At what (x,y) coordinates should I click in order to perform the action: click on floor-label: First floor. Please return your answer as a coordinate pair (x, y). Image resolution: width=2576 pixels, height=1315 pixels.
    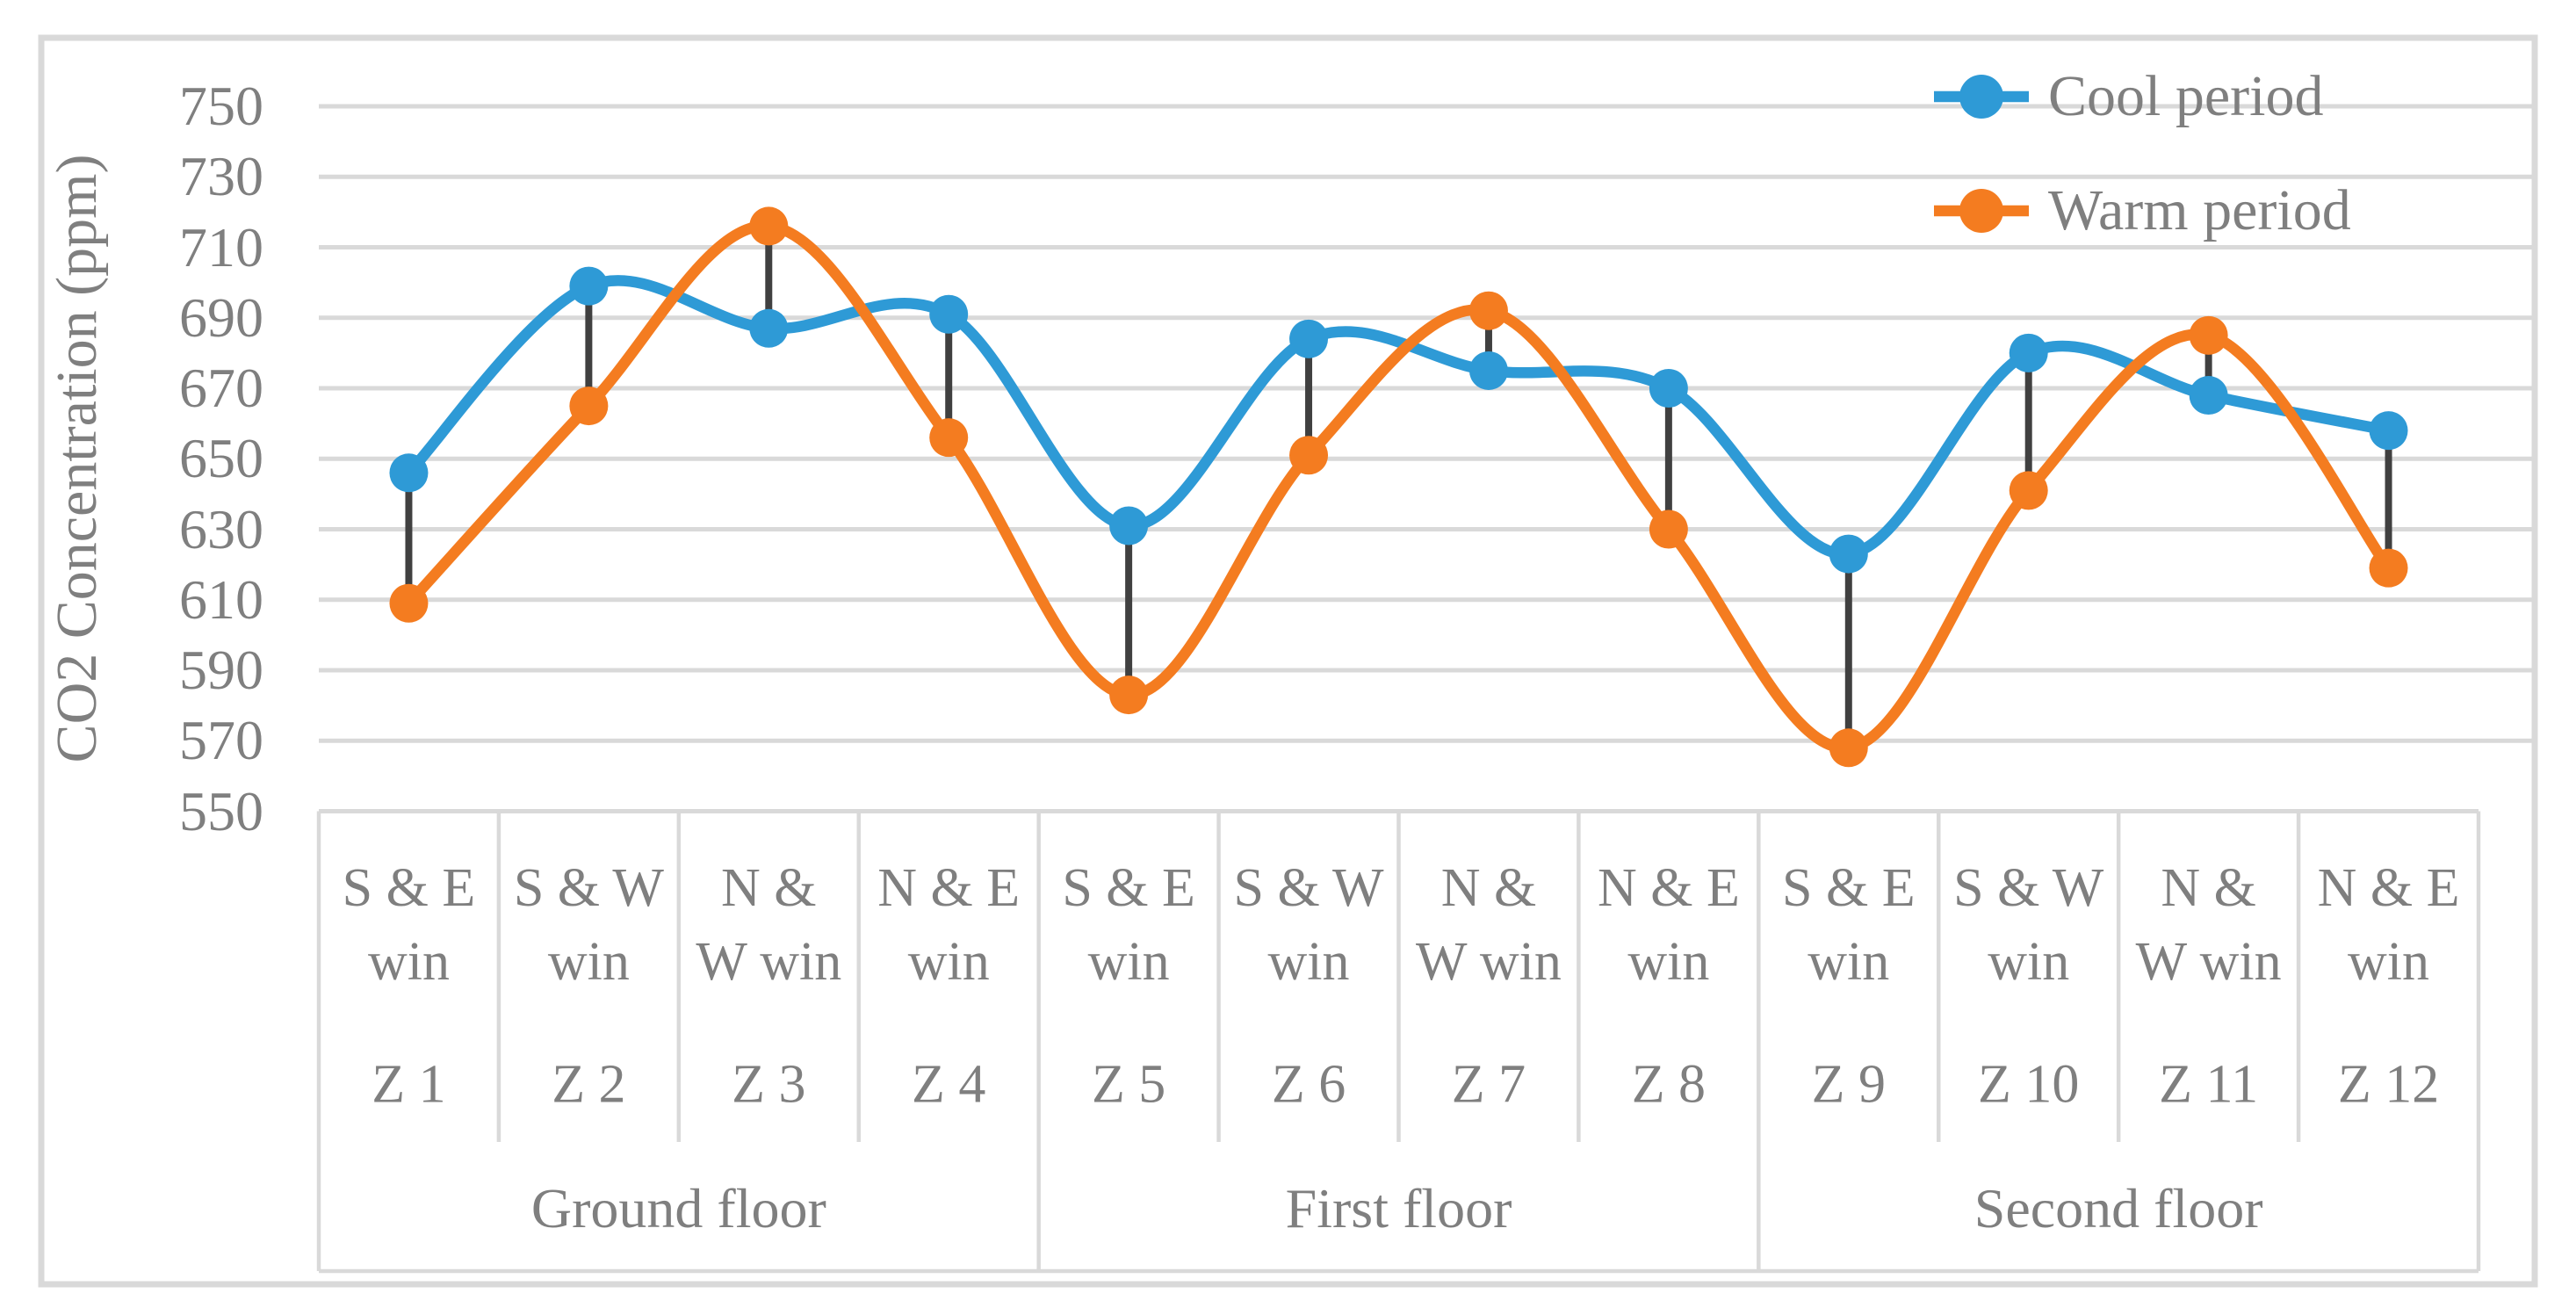
    Looking at the image, I should click on (1398, 1207).